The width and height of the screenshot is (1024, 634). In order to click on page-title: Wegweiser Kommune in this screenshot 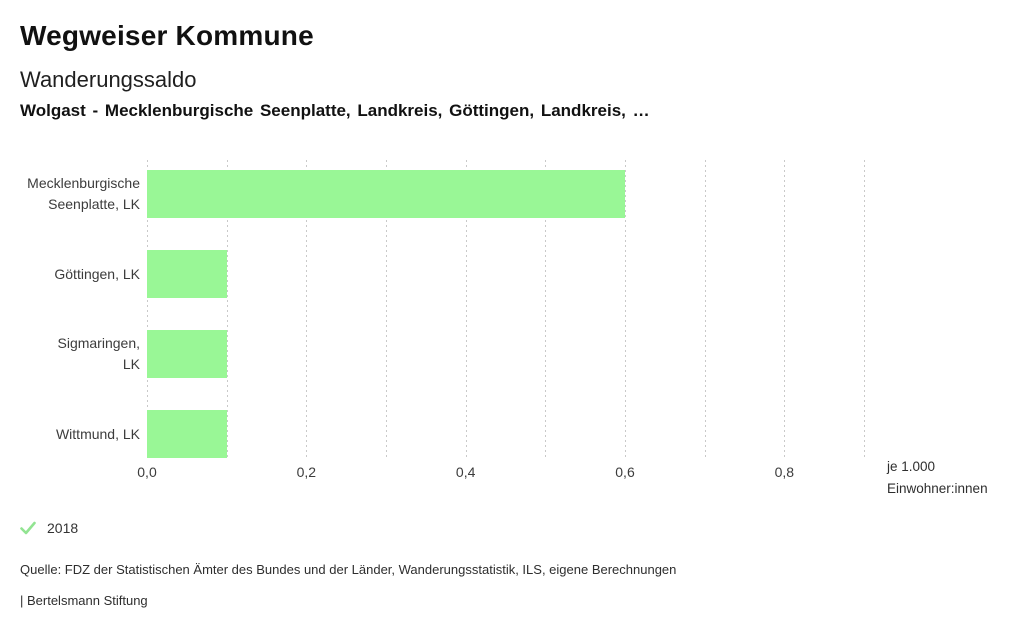, I will do `click(167, 35)`.